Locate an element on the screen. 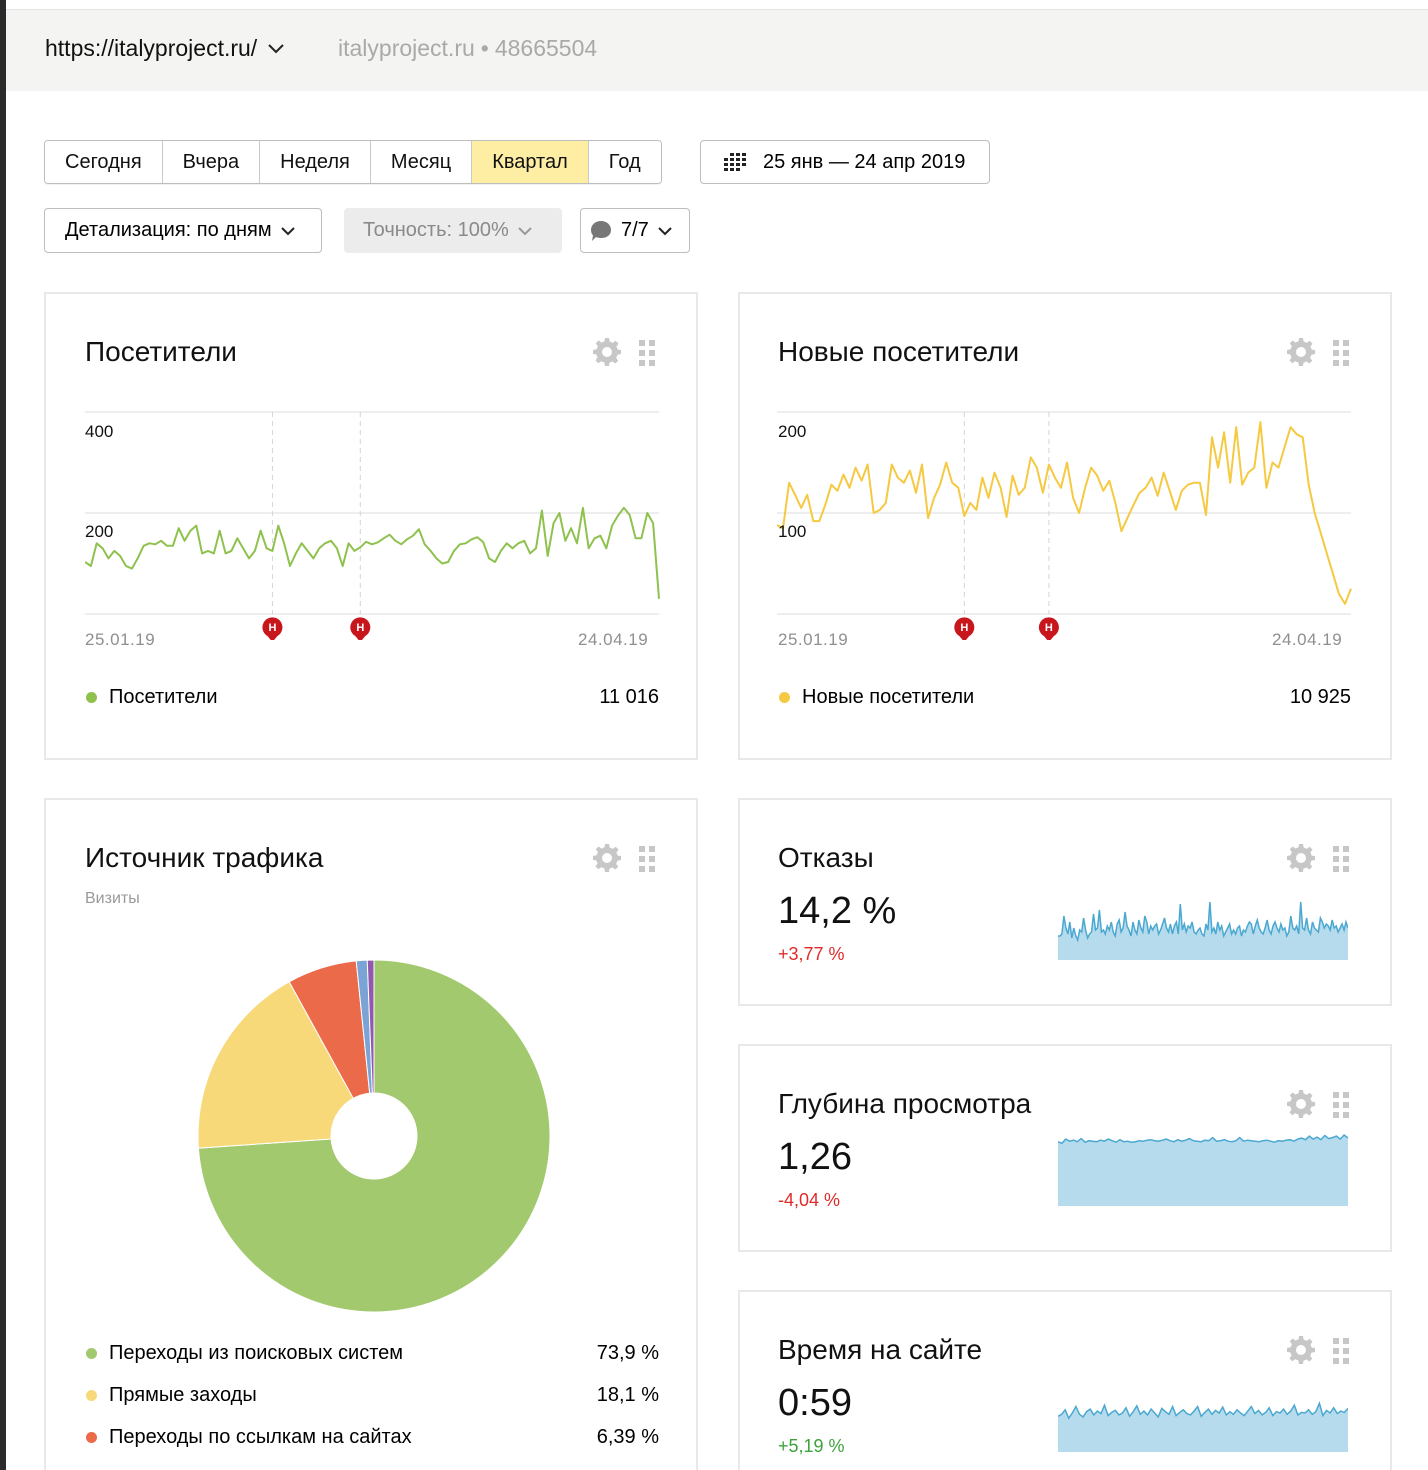 The width and height of the screenshot is (1428, 1470). detail-label: Детализация: по дням is located at coordinates (168, 230).